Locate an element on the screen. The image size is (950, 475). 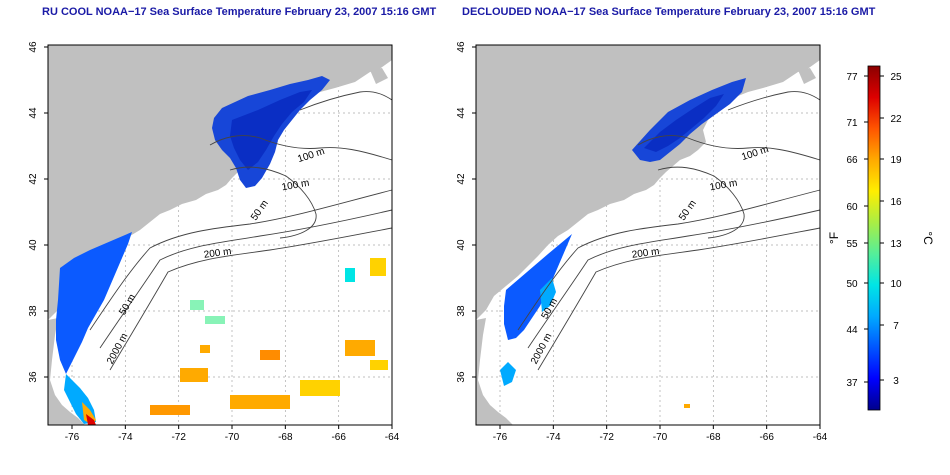
colorbar-celsius-ticks: 25 22 19 16 13 10 7 3 is located at coordinates (891, 229).